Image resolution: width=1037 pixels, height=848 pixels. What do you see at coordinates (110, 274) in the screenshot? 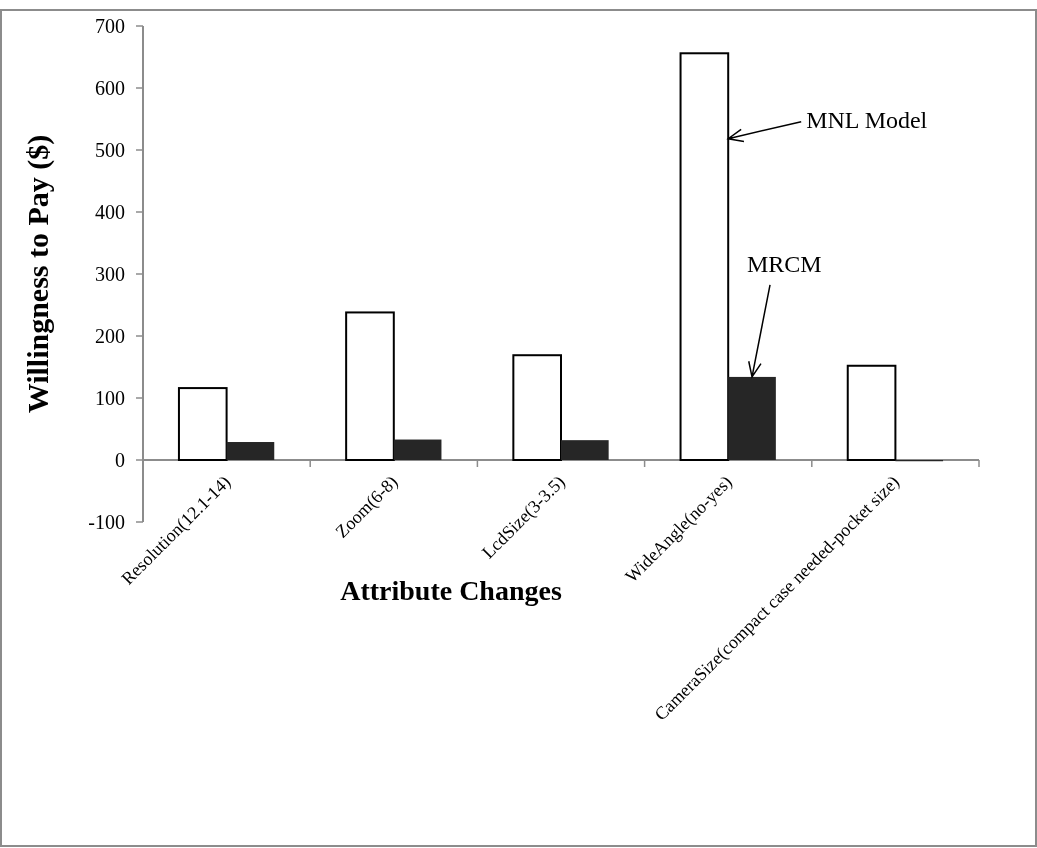
I see `y-tick-label: 300` at bounding box center [110, 274].